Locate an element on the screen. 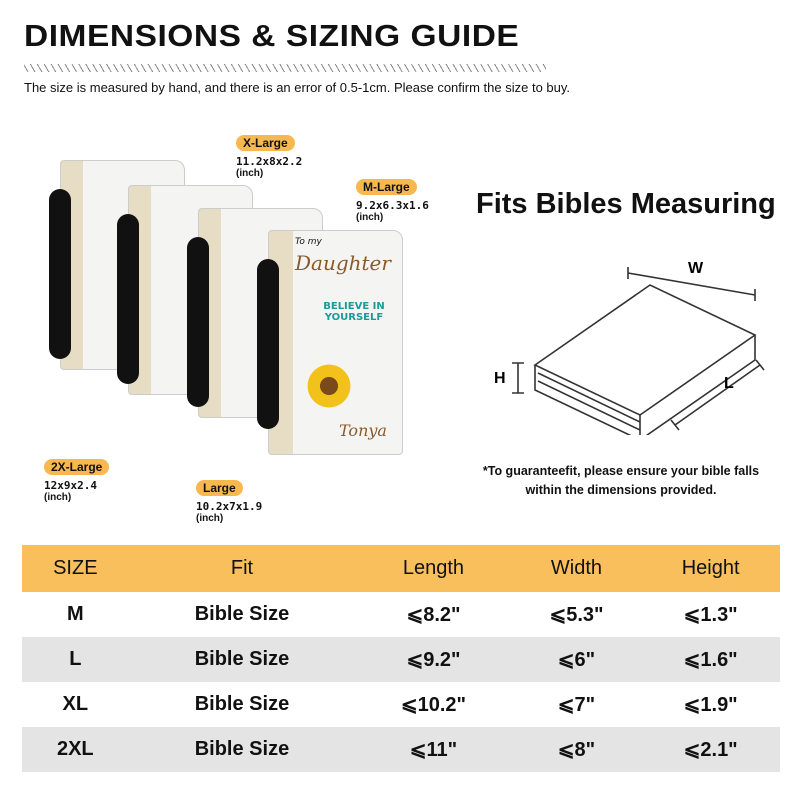 This screenshot has height=800, width=800. cover-believe: BELIEVE IN YOURSELF is located at coordinates (354, 312).